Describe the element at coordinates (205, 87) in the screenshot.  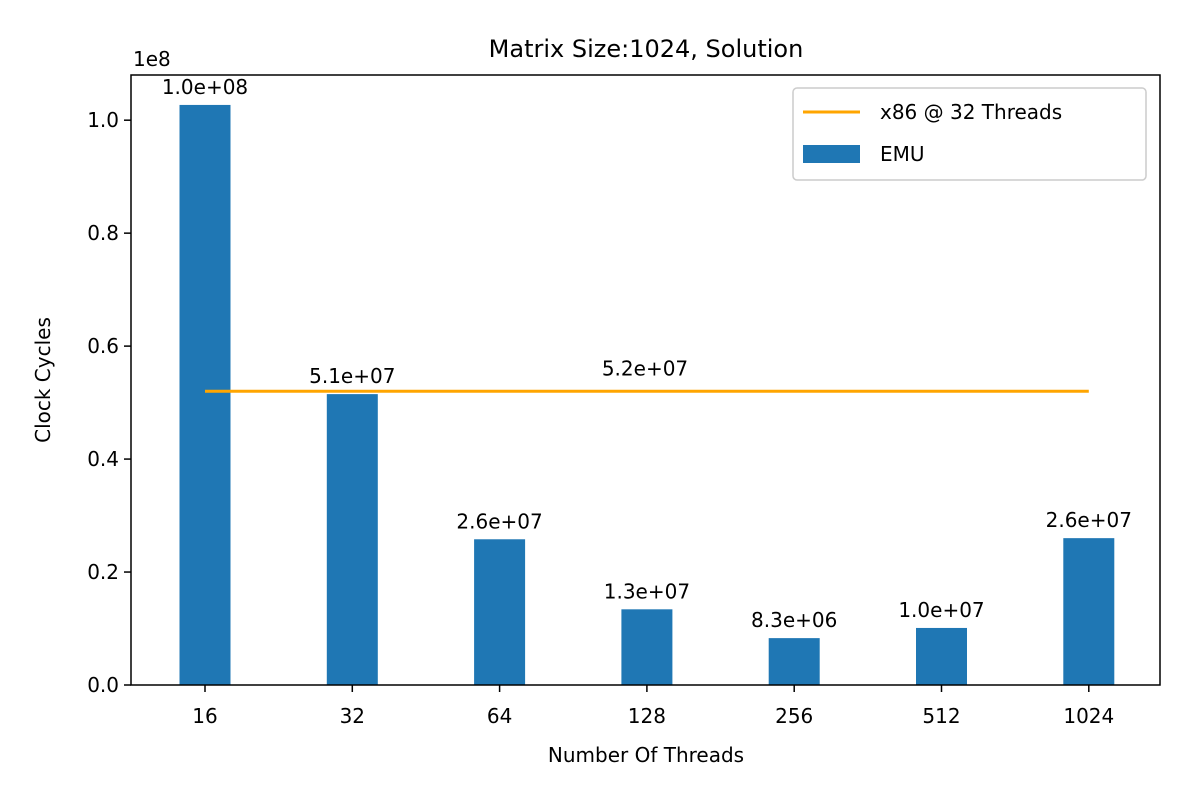
I see `bar-value-label-16: 1.0e+08` at that location.